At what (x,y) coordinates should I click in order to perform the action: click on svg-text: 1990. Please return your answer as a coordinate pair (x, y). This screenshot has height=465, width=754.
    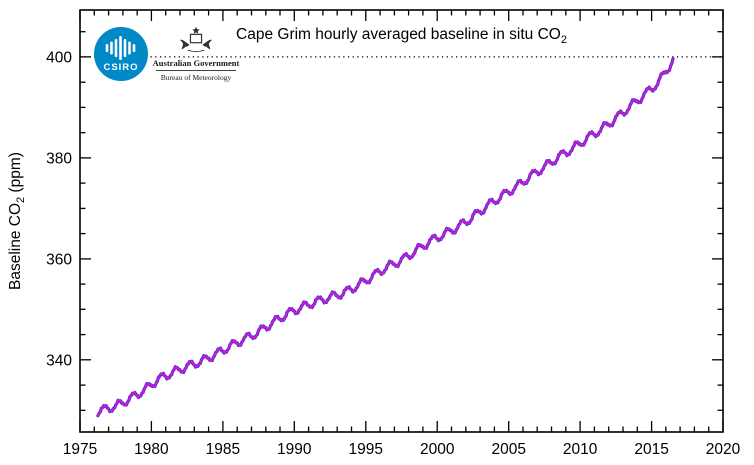
    Looking at the image, I should click on (294, 449).